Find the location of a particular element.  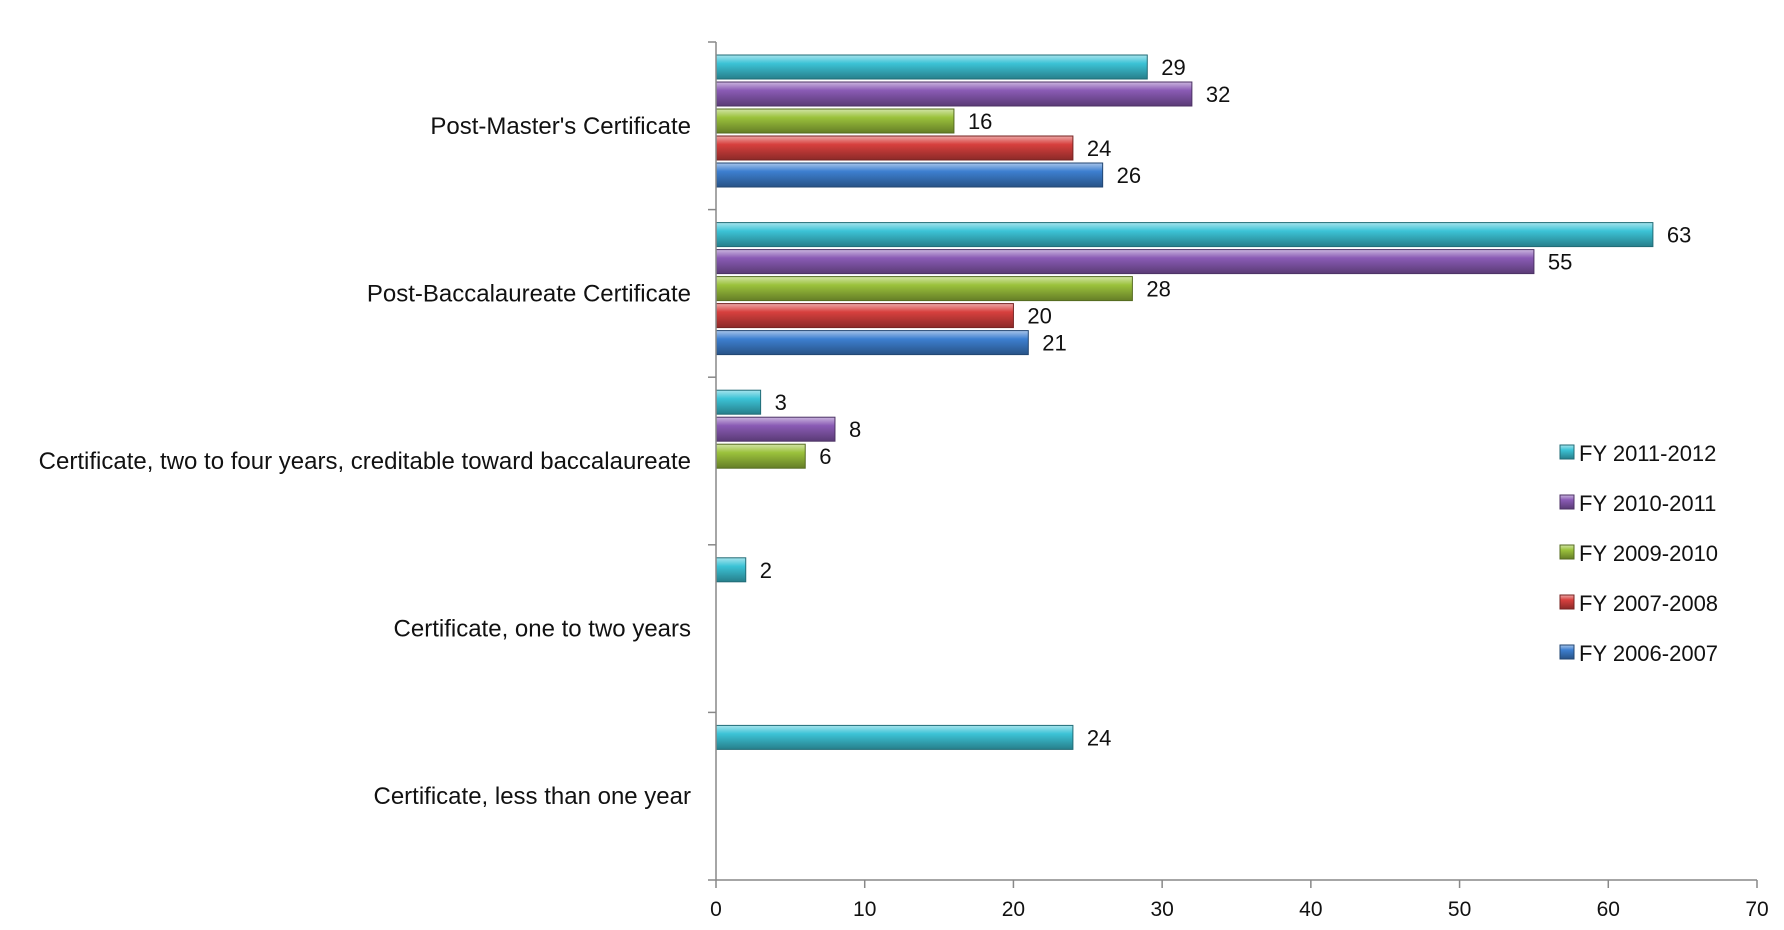

data-label-certificate-less-than-one-year-fy-2011-2012: 24 is located at coordinates (1099, 737).